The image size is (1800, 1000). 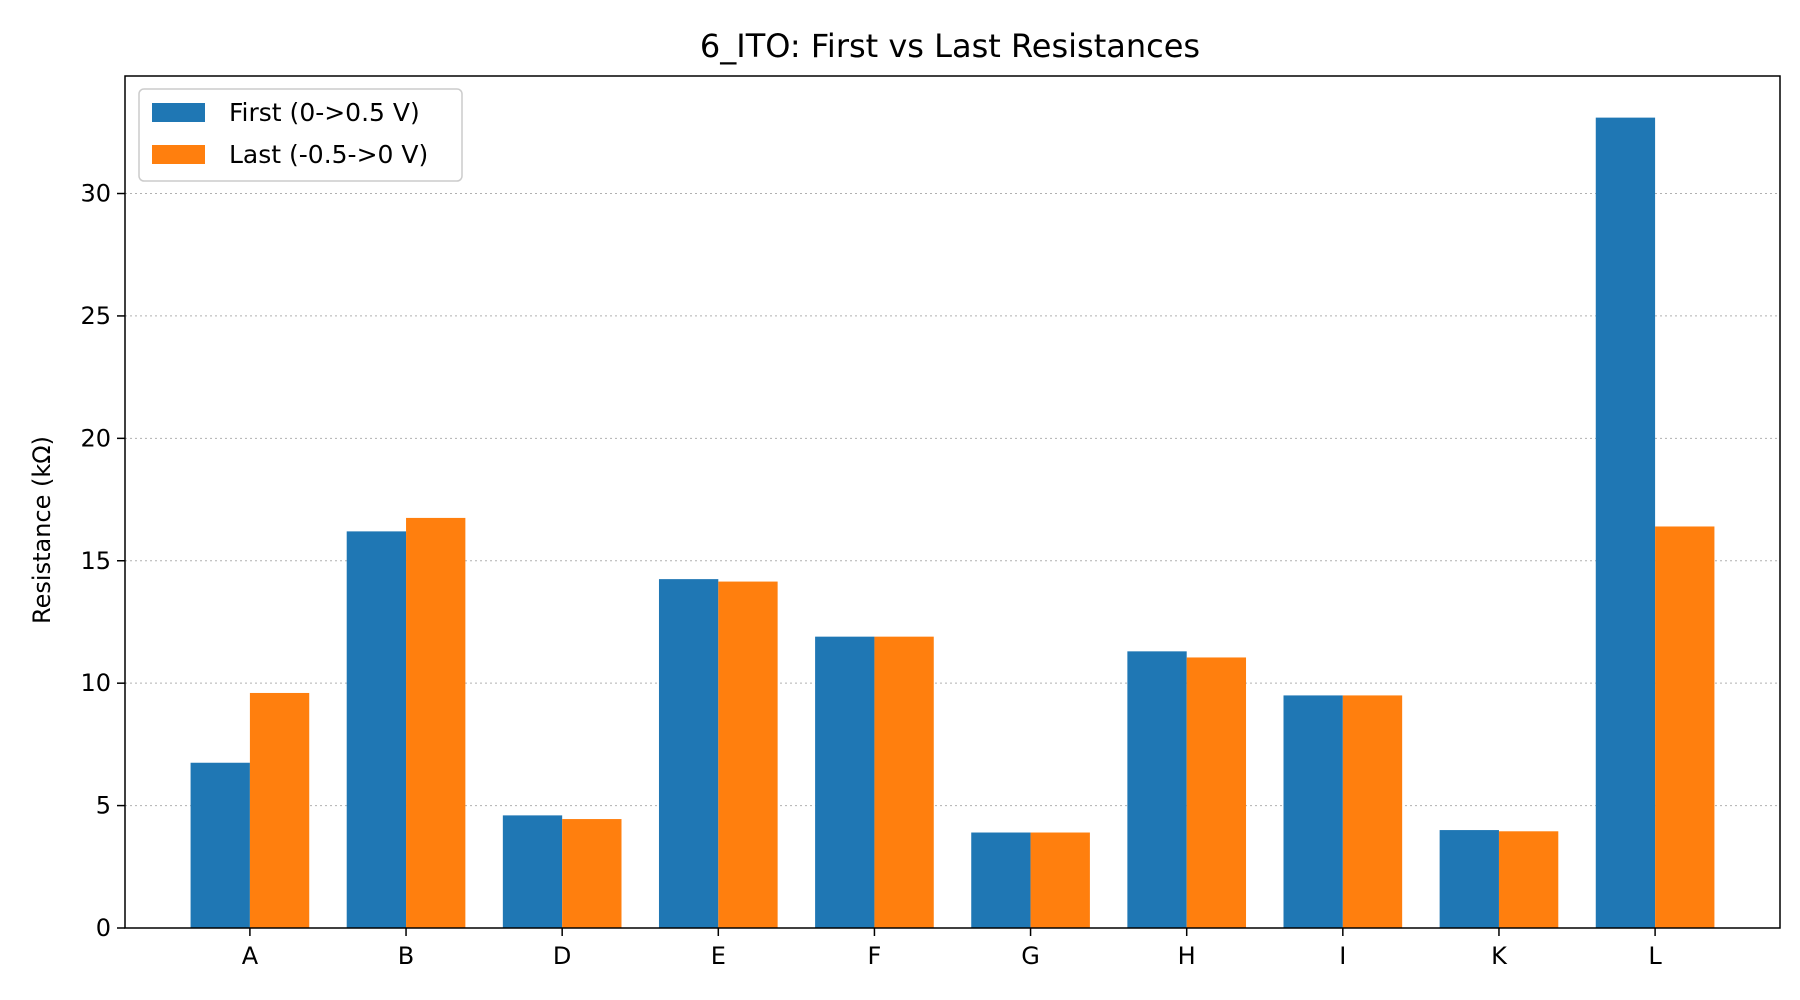 I want to click on legend-box, so click(x=300, y=135).